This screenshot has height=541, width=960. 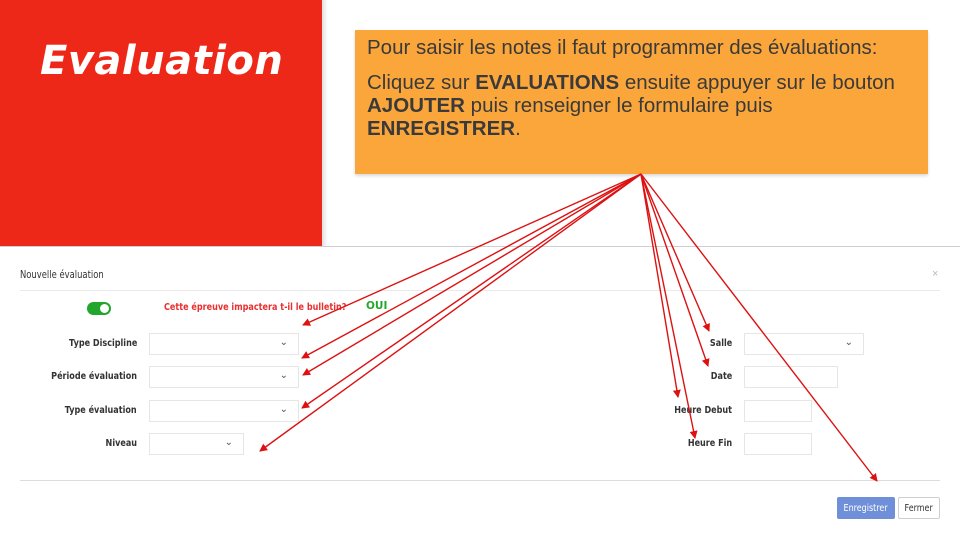 What do you see at coordinates (866, 508) in the screenshot?
I see `save-button: Enregistrer` at bounding box center [866, 508].